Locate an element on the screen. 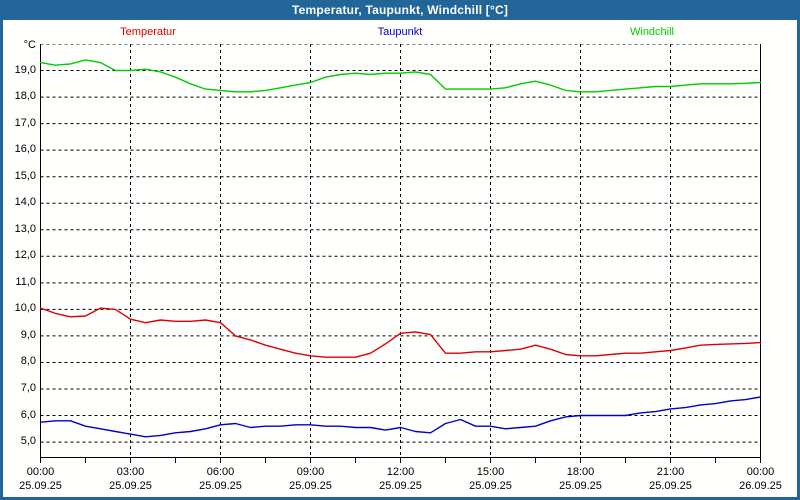 Image resolution: width=800 pixels, height=500 pixels. series-line-taupunkt is located at coordinates (400, 417).